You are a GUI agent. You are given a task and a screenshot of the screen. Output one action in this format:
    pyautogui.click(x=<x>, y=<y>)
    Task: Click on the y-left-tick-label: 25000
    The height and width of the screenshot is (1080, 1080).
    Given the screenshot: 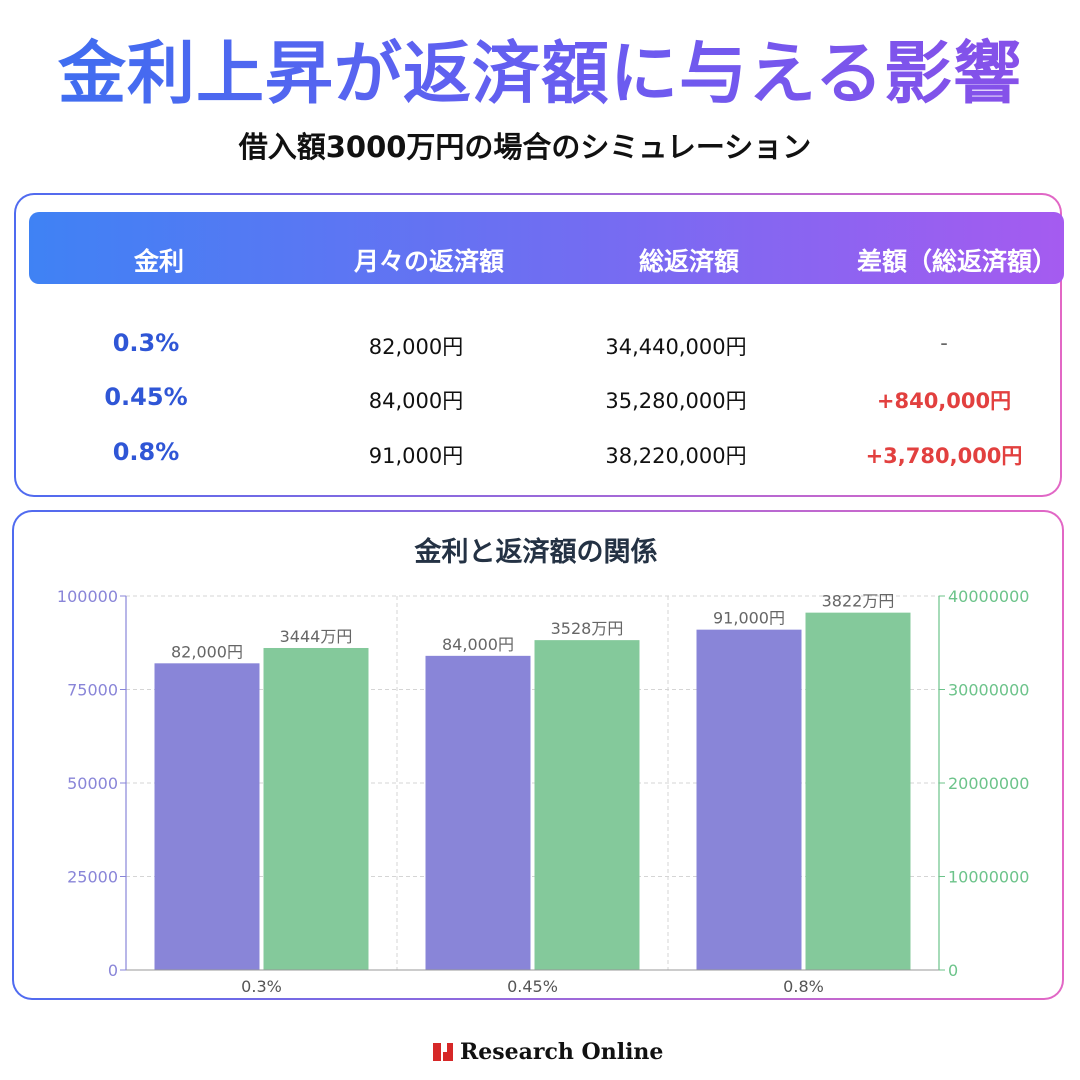 What is the action you would take?
    pyautogui.click(x=92, y=877)
    